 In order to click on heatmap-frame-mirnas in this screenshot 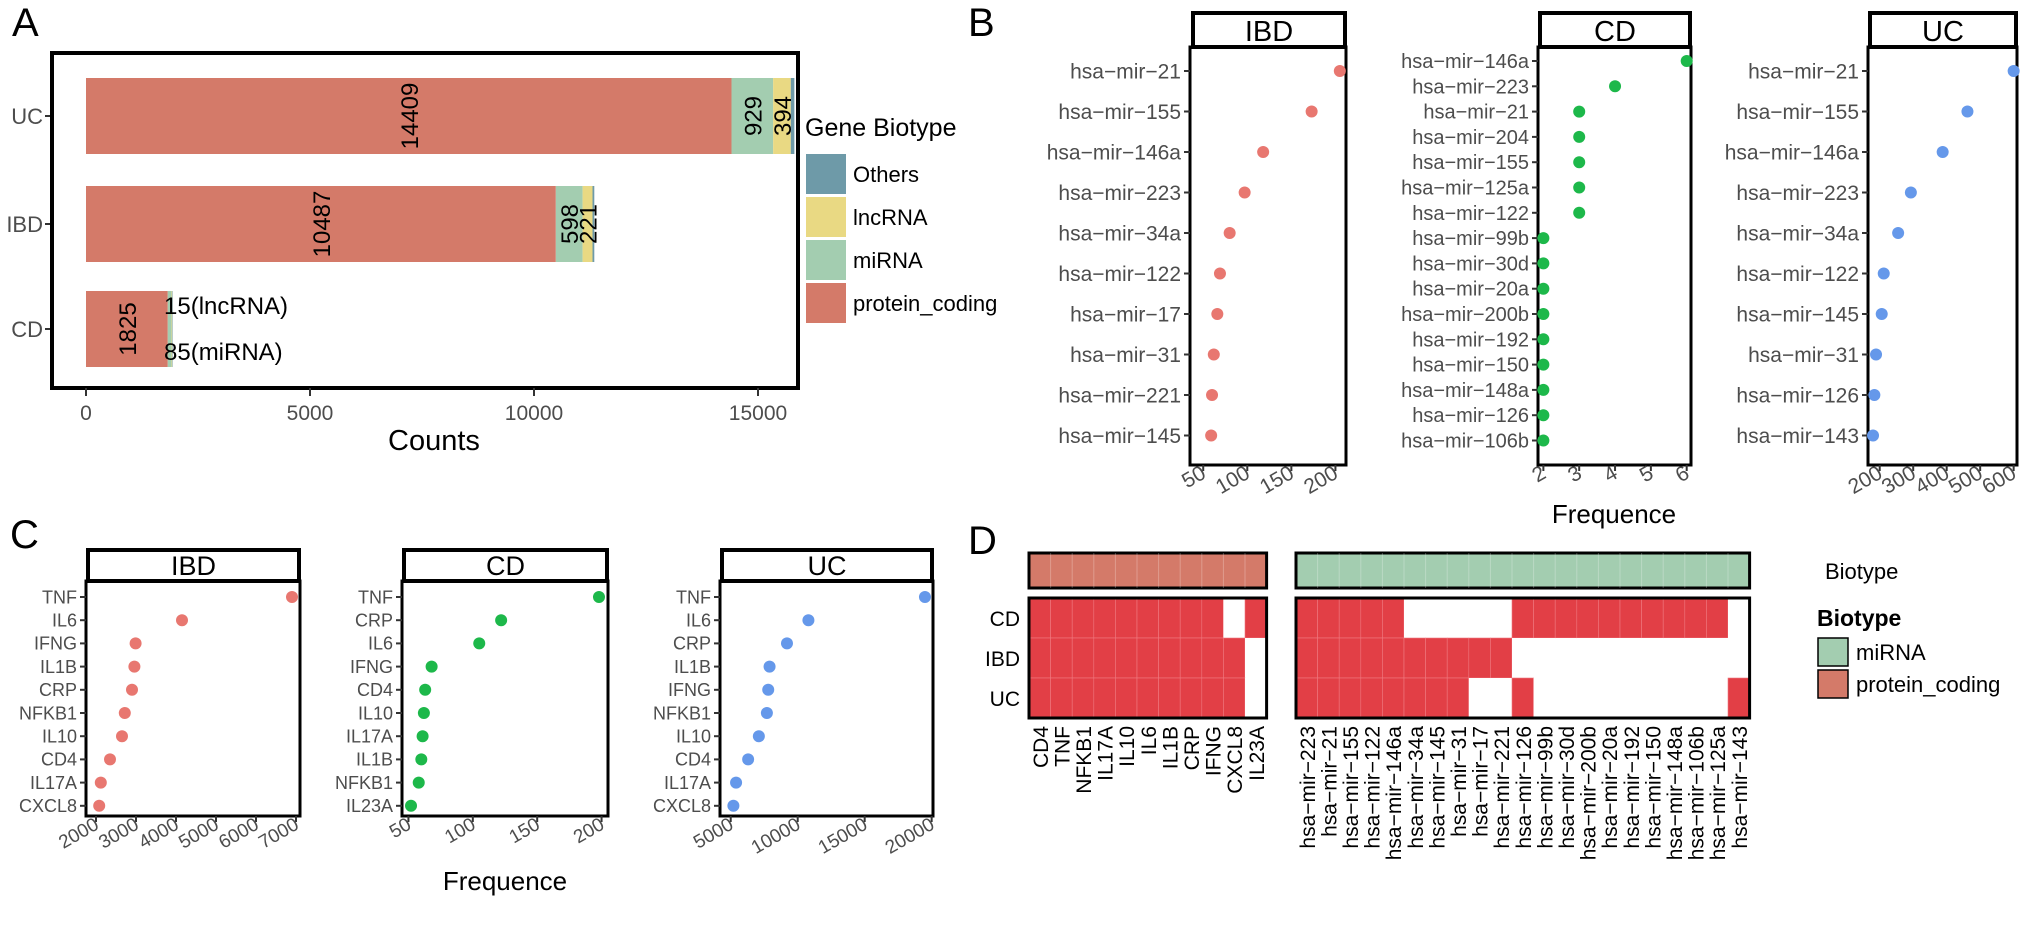, I will do `click(1523, 658)`.